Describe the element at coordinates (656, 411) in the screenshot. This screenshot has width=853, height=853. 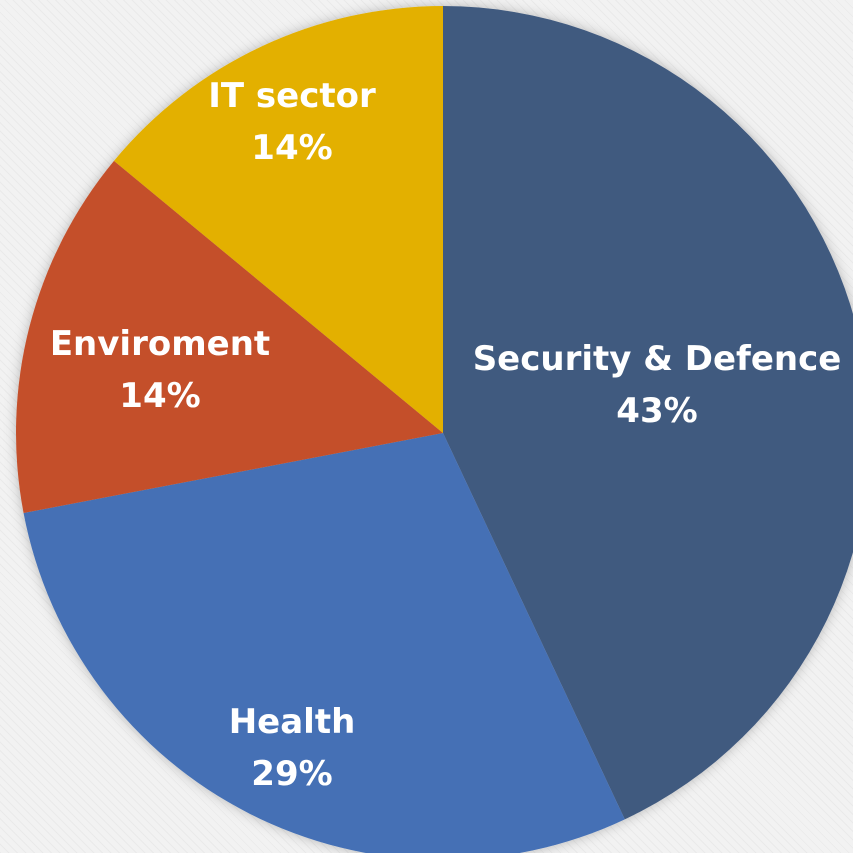
I see `slice-value-security-defence: 43%` at that location.